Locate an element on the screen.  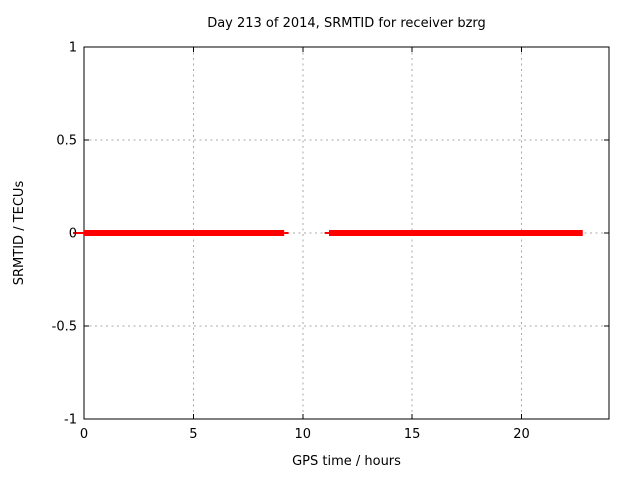
y-tick-label: -0.5 is located at coordinates (64, 327).